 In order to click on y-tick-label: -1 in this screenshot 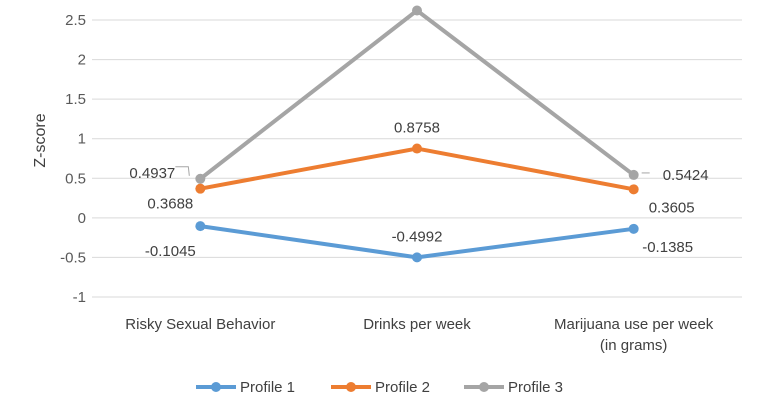, I will do `click(79, 297)`.